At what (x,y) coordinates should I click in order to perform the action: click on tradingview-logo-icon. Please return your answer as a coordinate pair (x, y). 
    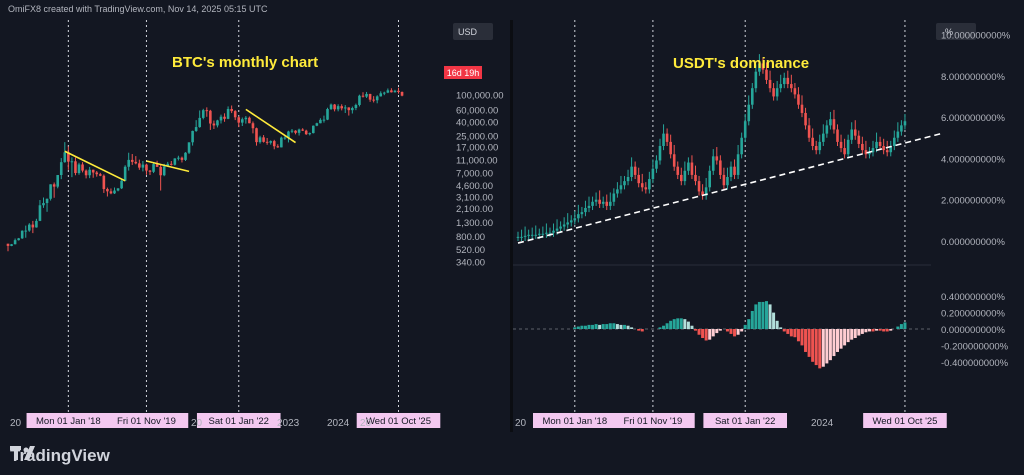
    Looking at the image, I should click on (22, 453).